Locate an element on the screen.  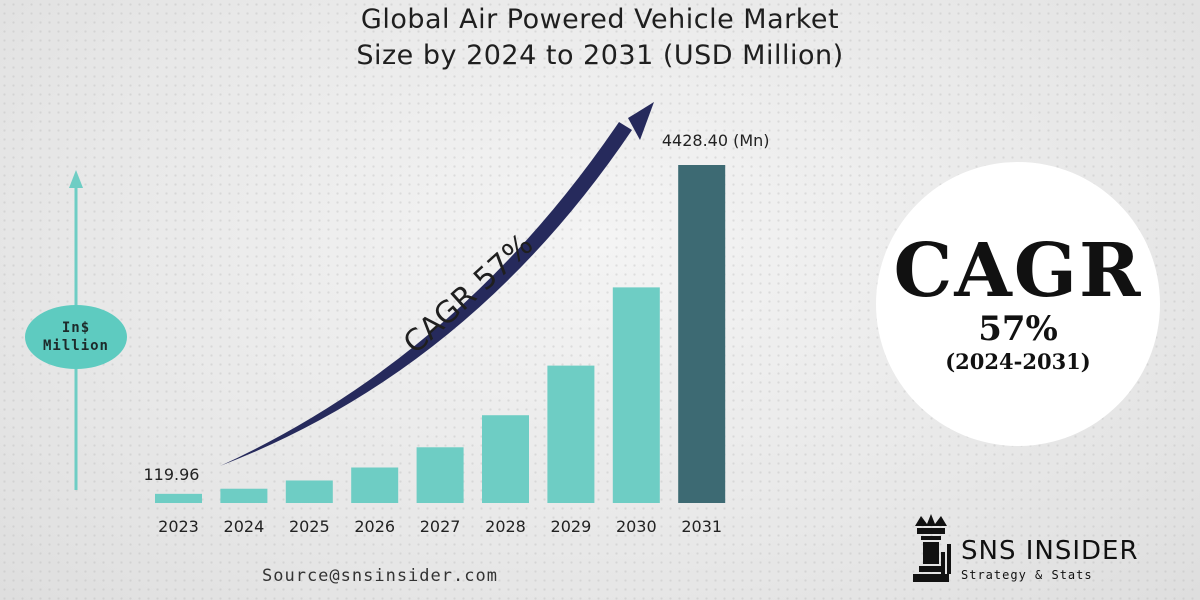
bar-2027 is located at coordinates (440, 475).